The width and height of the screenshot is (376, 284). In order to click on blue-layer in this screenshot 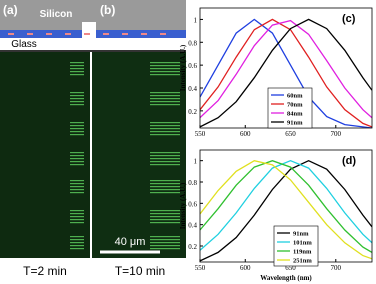, I will do `click(41, 34)`.